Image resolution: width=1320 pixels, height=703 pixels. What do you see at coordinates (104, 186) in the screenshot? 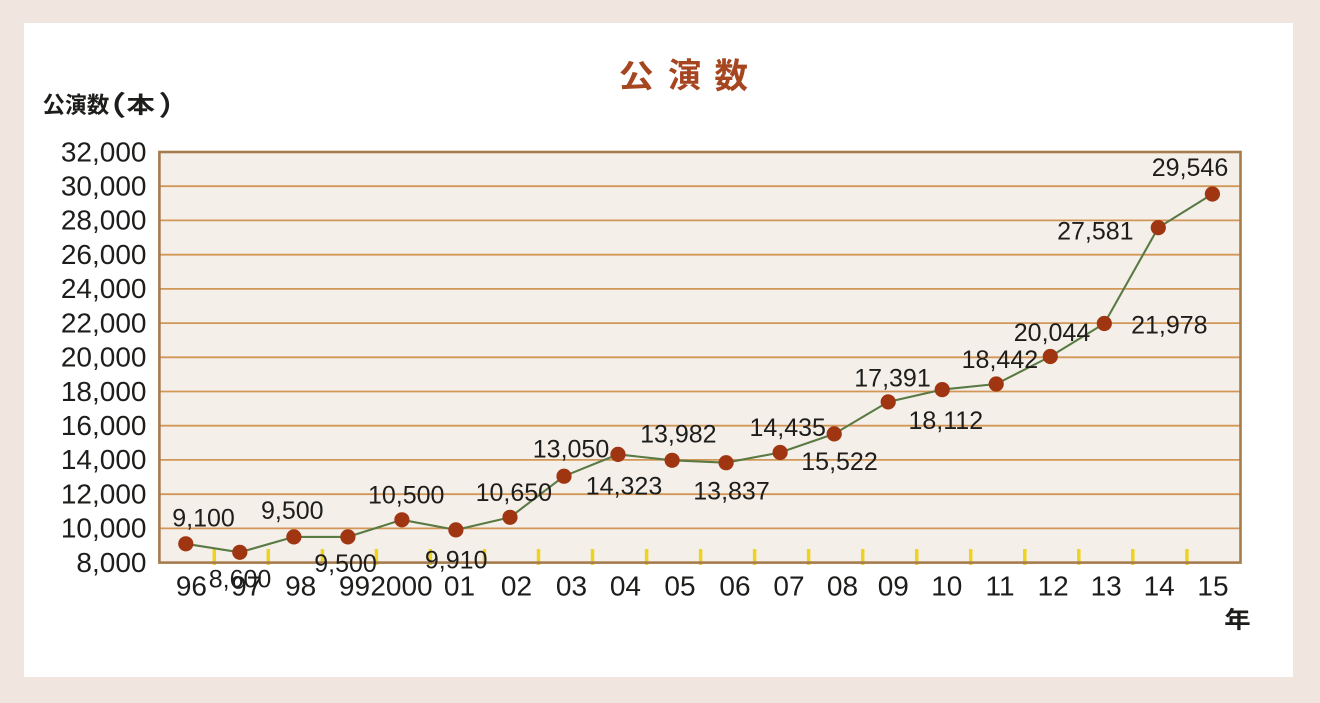
I see `svg-text: 30,000` at bounding box center [104, 186].